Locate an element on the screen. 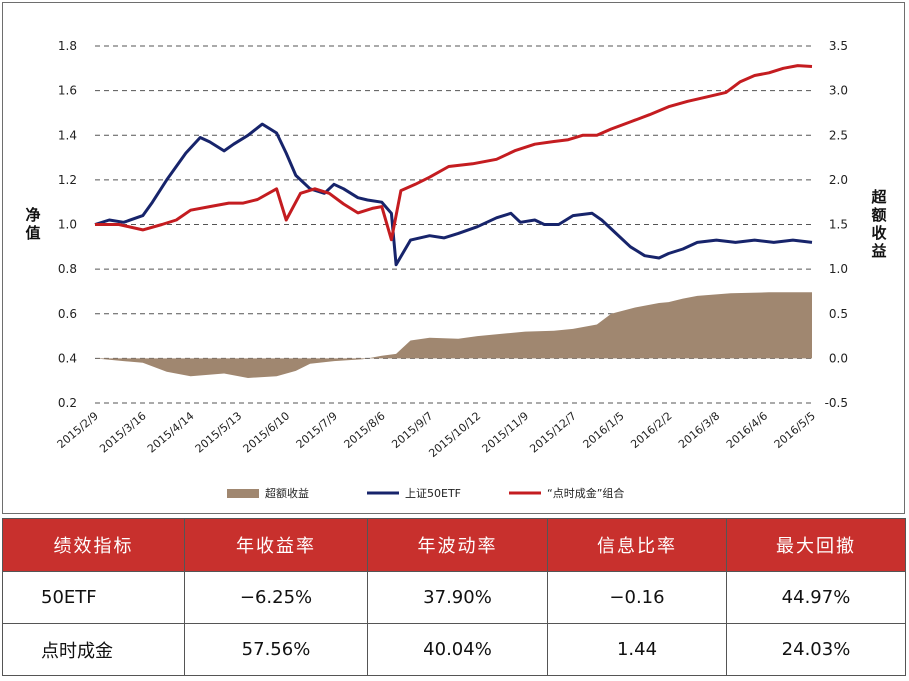 This screenshot has width=909, height=681. excess-return-area is located at coordinates (453, 335).